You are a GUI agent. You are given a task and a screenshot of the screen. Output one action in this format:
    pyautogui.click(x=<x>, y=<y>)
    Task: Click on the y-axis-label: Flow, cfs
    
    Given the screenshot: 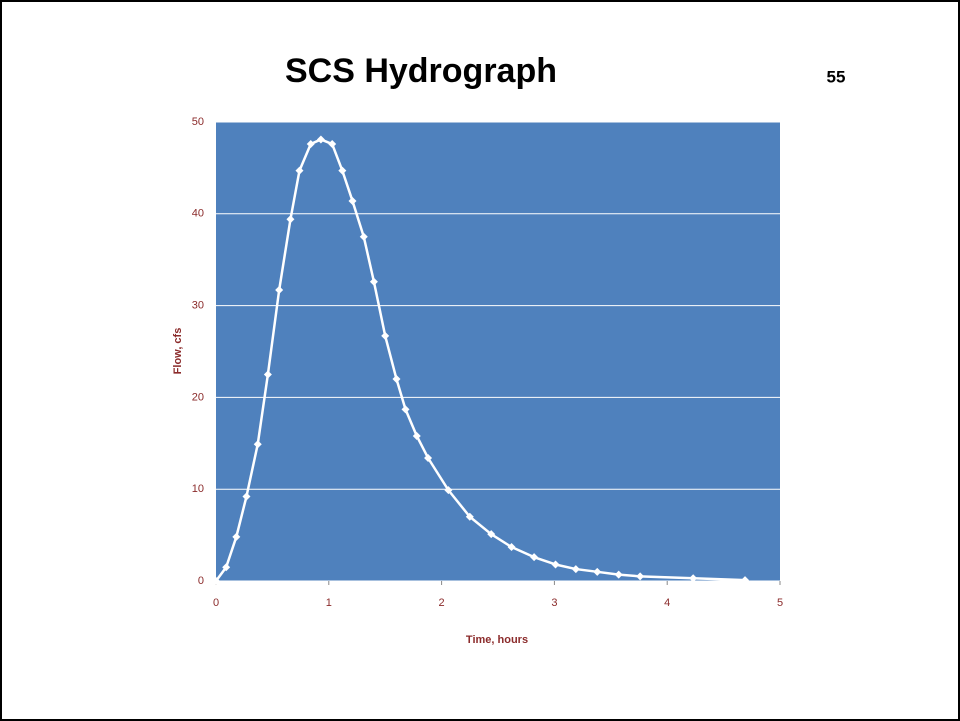 What is the action you would take?
    pyautogui.click(x=178, y=351)
    